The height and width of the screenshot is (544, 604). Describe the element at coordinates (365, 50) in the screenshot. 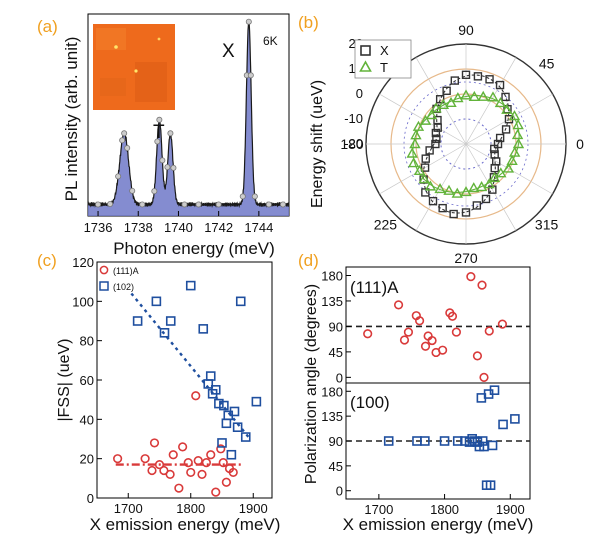

I see `legend-marker-x` at that location.